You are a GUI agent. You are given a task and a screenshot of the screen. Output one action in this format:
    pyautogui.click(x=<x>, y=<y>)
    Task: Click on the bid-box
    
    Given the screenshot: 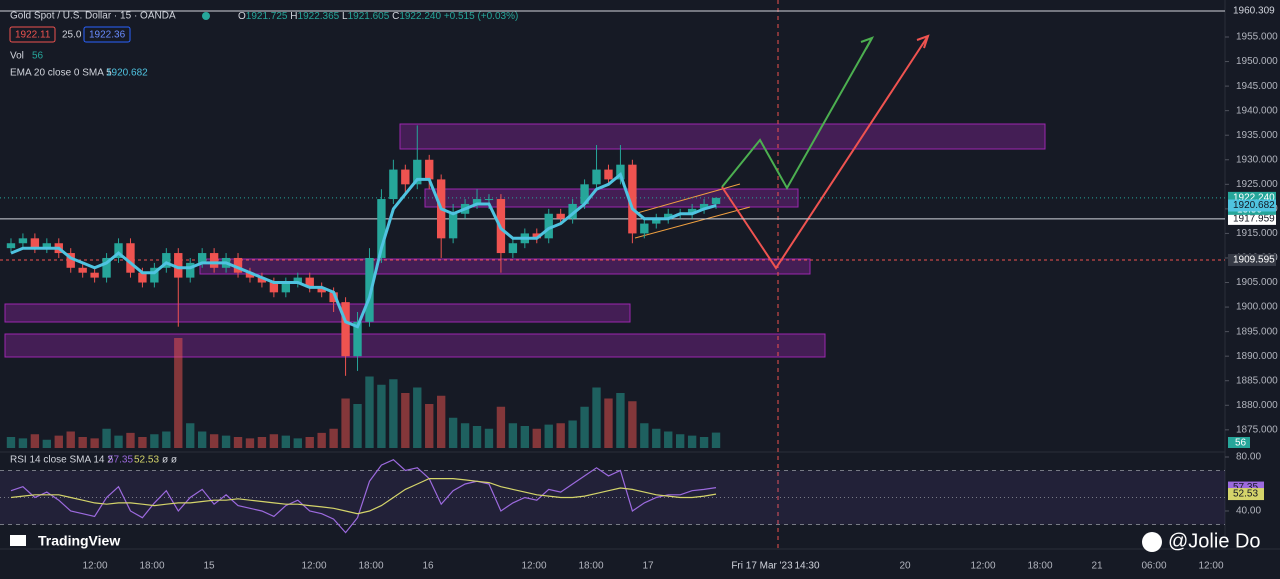 What is the action you would take?
    pyautogui.click(x=32, y=34)
    